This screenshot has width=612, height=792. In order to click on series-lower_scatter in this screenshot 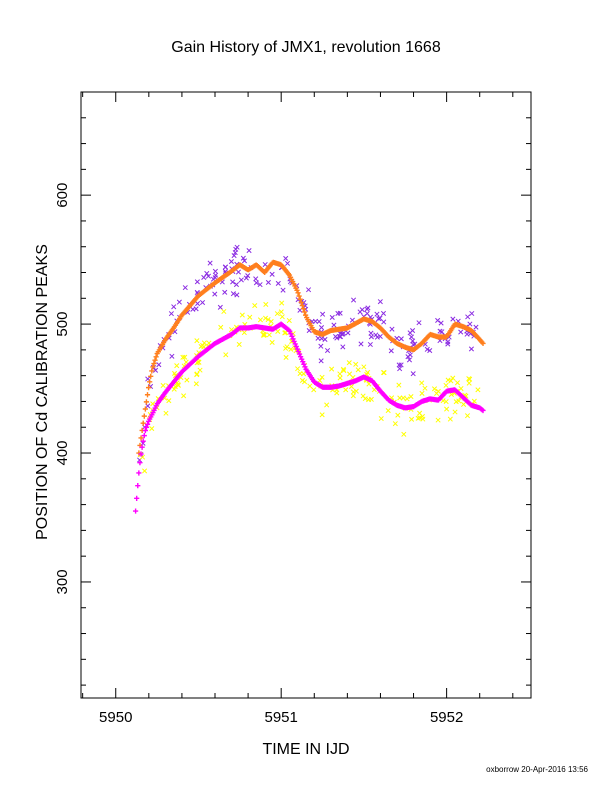, I will do `click(309, 387)`.